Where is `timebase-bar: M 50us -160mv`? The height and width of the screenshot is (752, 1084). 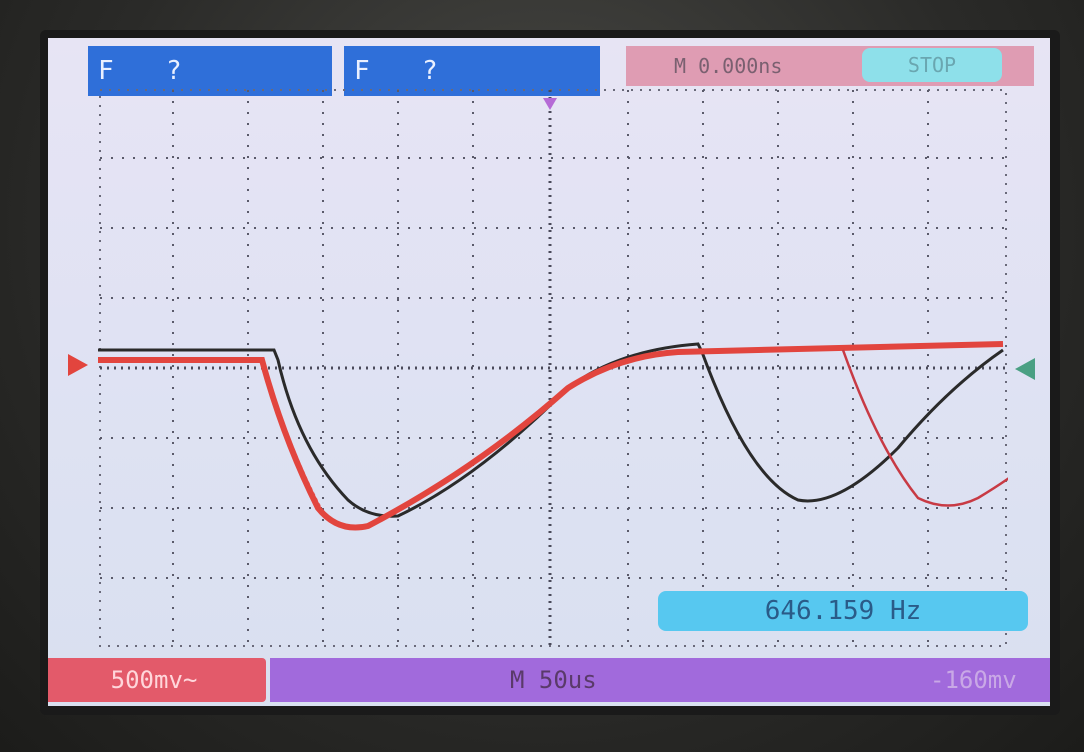 timebase-bar: M 50us -160mv is located at coordinates (660, 680).